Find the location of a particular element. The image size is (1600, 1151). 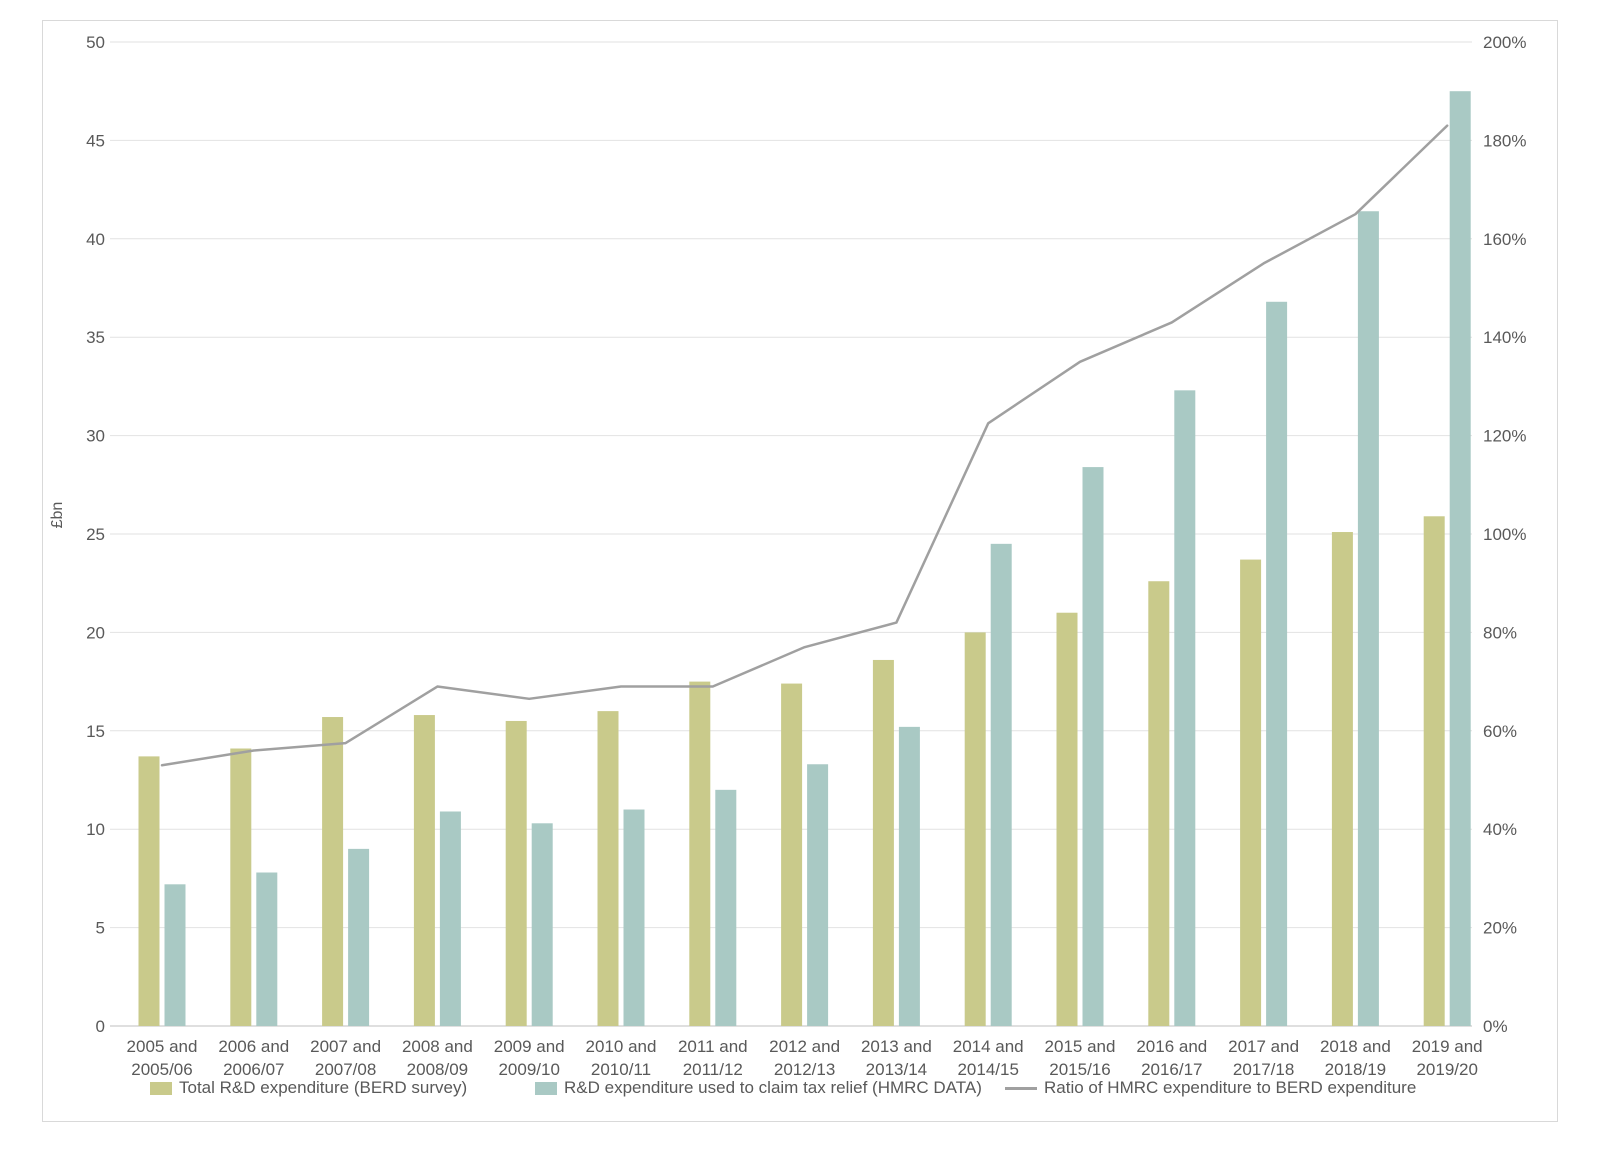

x-axis-tick-line2: 2006/07 is located at coordinates (253, 1069).